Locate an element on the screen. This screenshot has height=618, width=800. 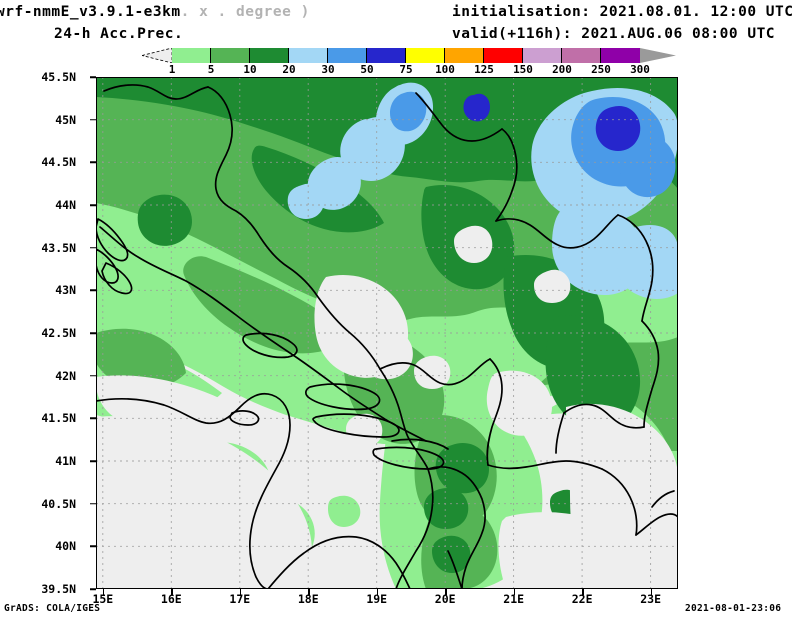
y-axis-label-39.5N: 39.5N is located at coordinates (58, 589).